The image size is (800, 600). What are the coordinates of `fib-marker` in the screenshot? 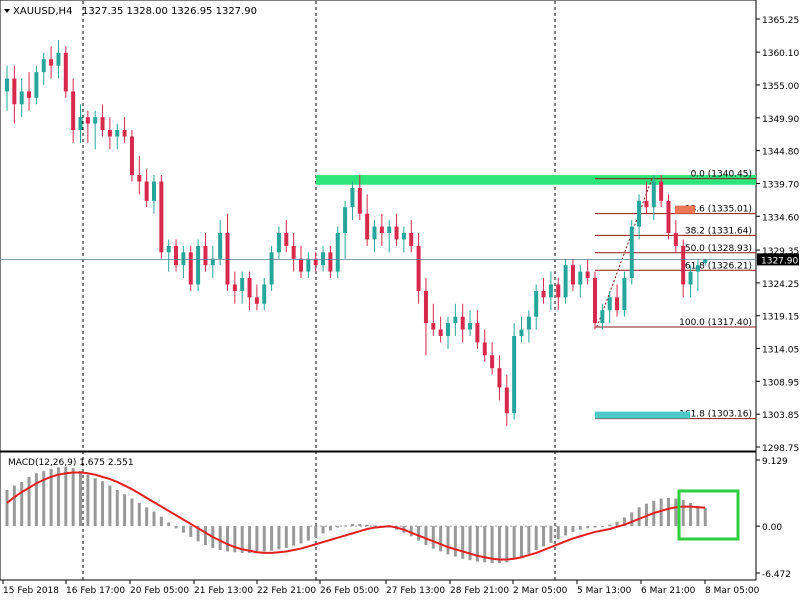 It's located at (685, 209).